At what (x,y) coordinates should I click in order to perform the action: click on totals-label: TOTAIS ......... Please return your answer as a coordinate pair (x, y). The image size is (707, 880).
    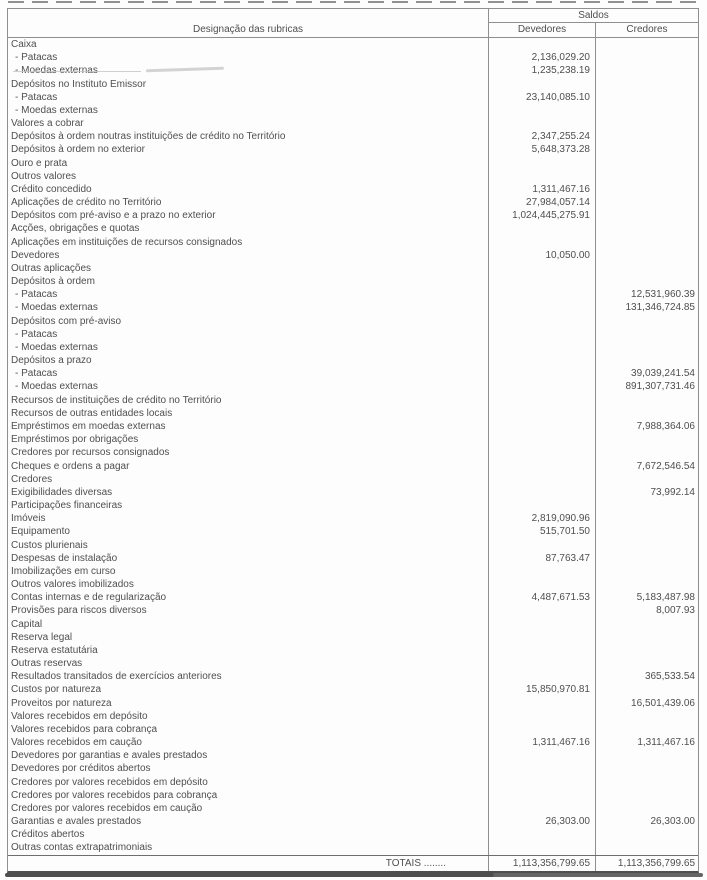
    Looking at the image, I should click on (248, 863).